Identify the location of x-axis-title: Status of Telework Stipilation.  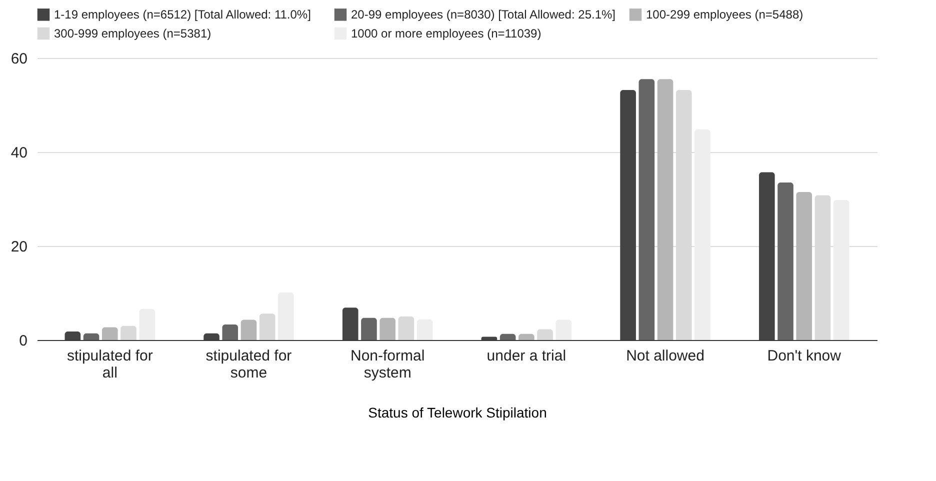
(457, 412).